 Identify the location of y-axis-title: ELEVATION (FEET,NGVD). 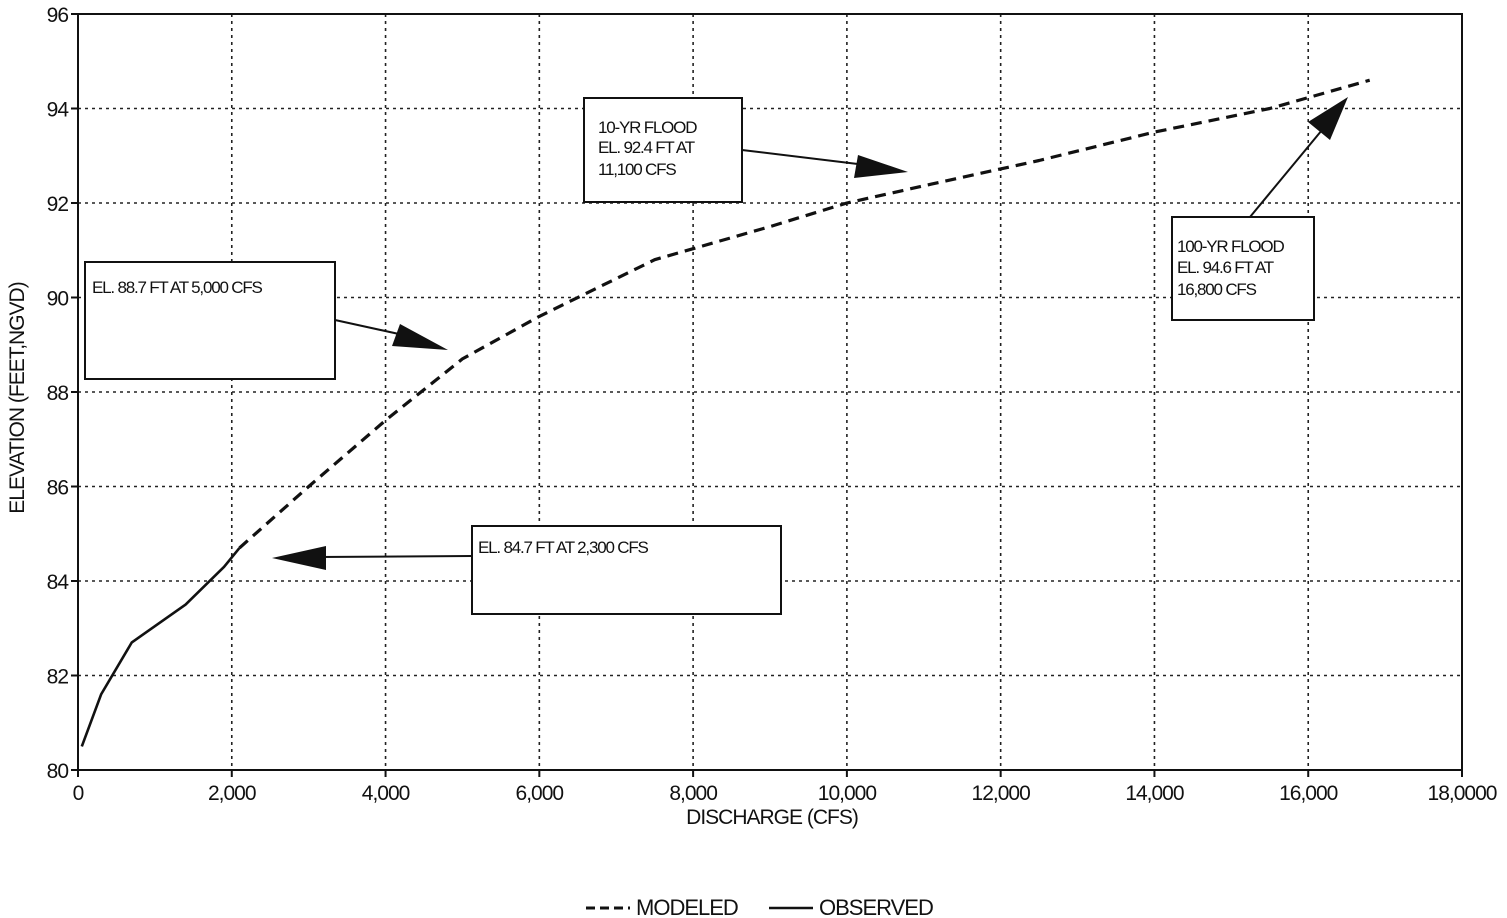
(17, 397).